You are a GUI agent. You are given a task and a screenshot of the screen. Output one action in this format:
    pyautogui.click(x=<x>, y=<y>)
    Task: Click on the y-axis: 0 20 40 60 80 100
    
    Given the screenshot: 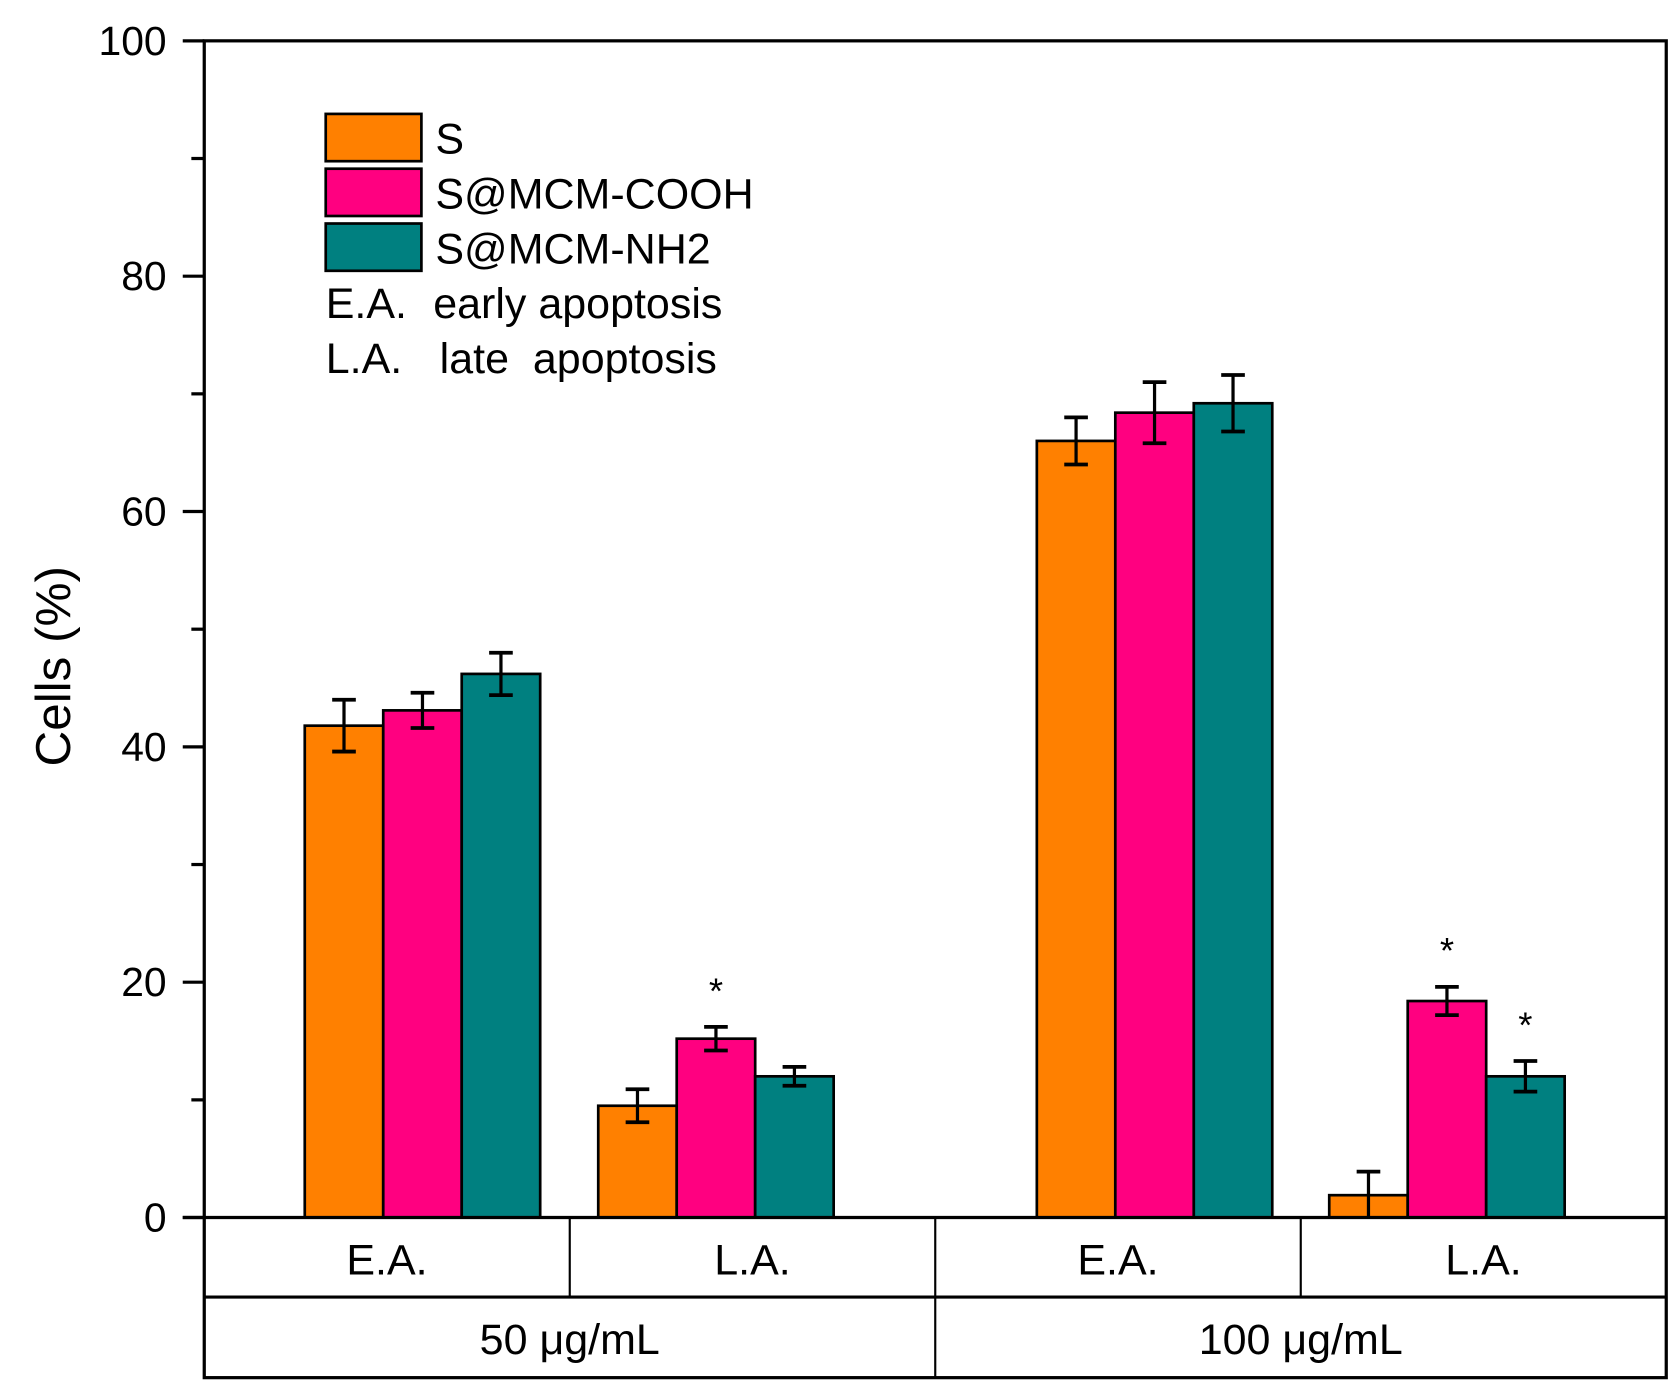 What is the action you would take?
    pyautogui.click(x=151, y=629)
    